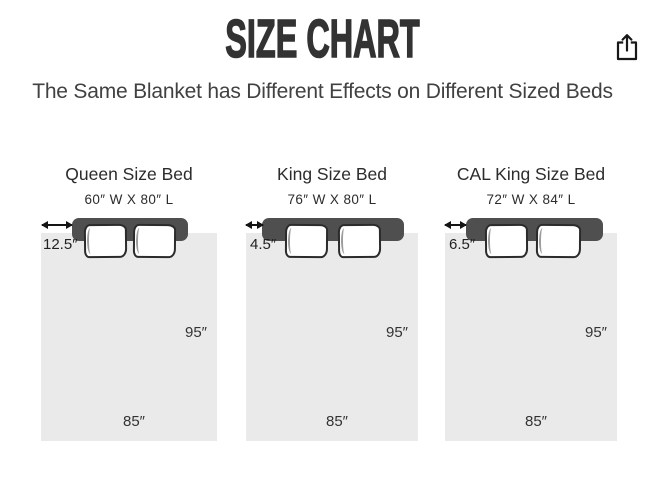 This screenshot has width=645, height=496. What do you see at coordinates (332, 174) in the screenshot?
I see `bed-title: King Size Bed` at bounding box center [332, 174].